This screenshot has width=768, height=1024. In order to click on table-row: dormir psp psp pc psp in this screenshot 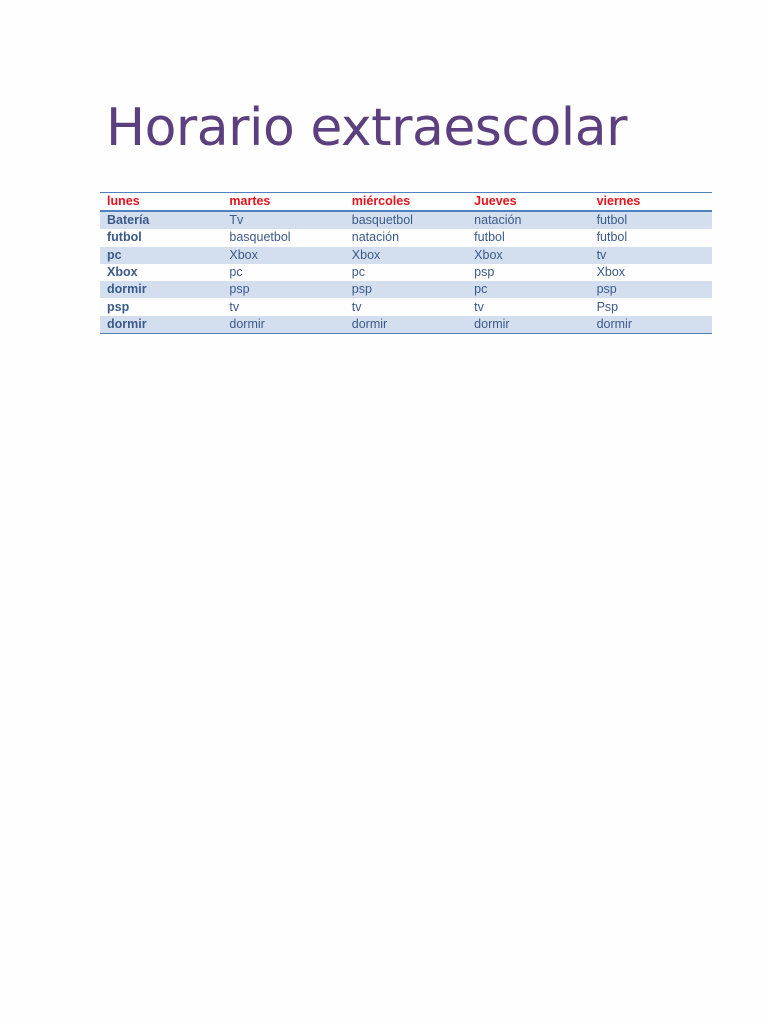, I will do `click(406, 290)`.